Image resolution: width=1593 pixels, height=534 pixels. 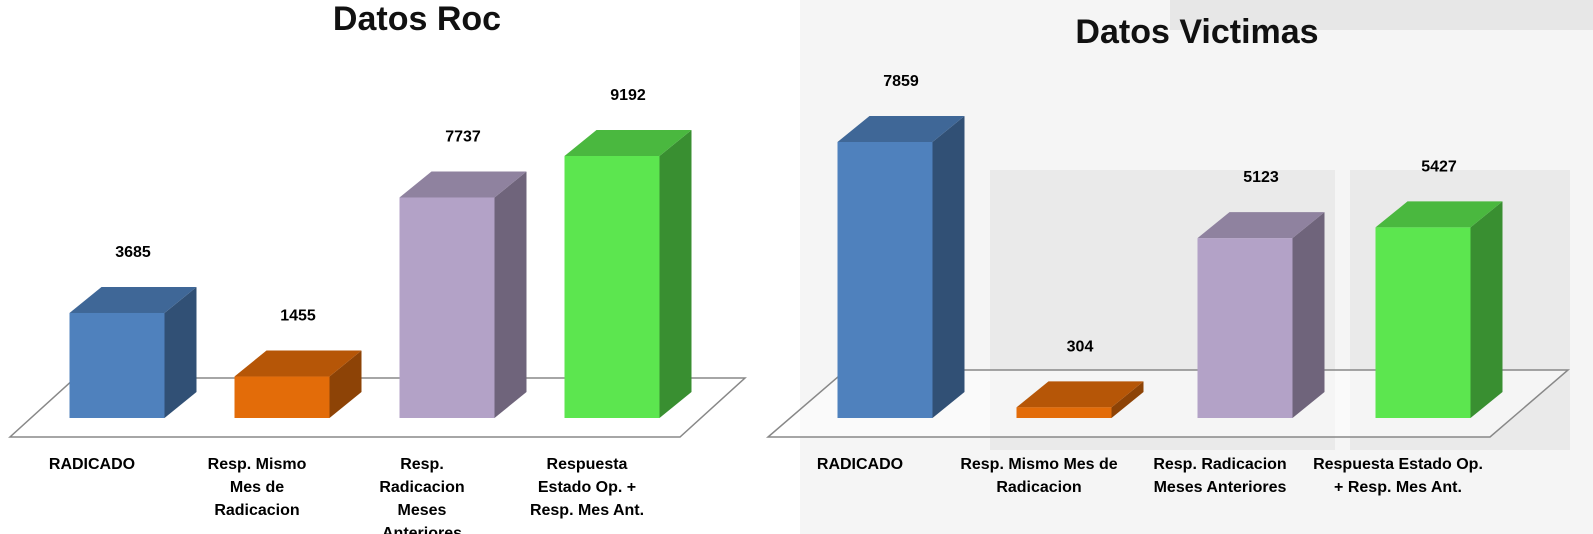 What do you see at coordinates (1261, 177) in the screenshot?
I see `value-label: 5123` at bounding box center [1261, 177].